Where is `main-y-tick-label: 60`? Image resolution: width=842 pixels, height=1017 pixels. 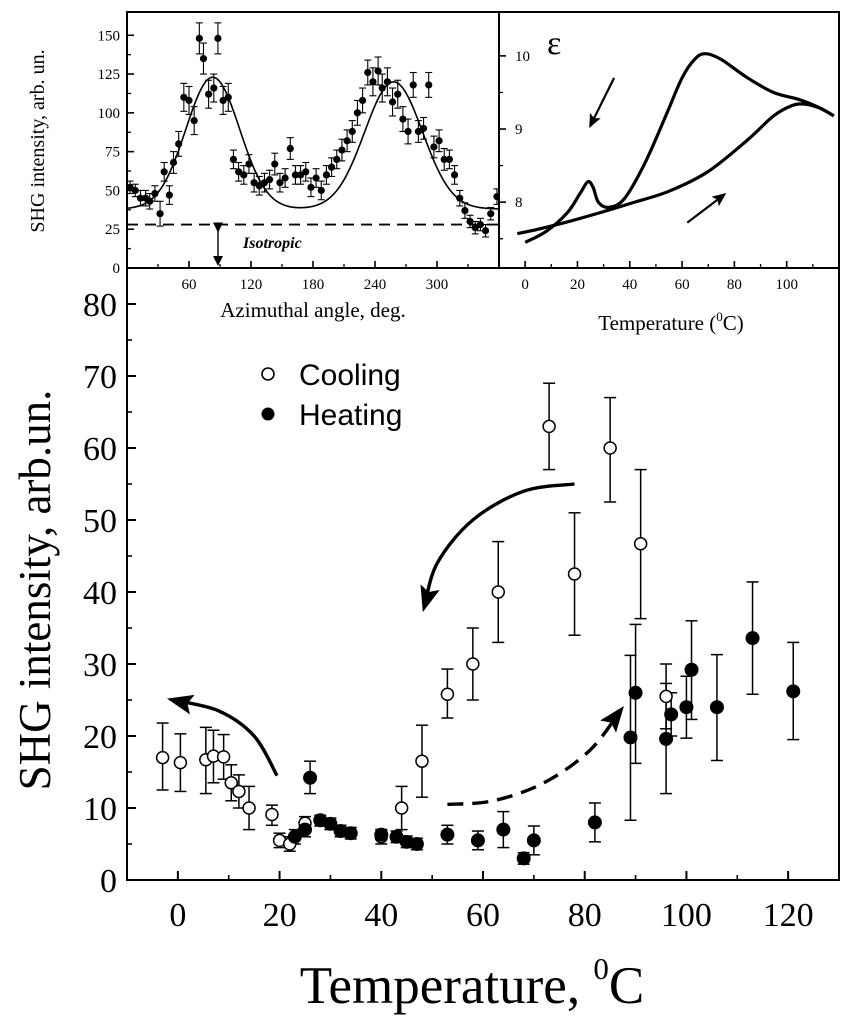
main-y-tick-label: 60 is located at coordinates (100, 449).